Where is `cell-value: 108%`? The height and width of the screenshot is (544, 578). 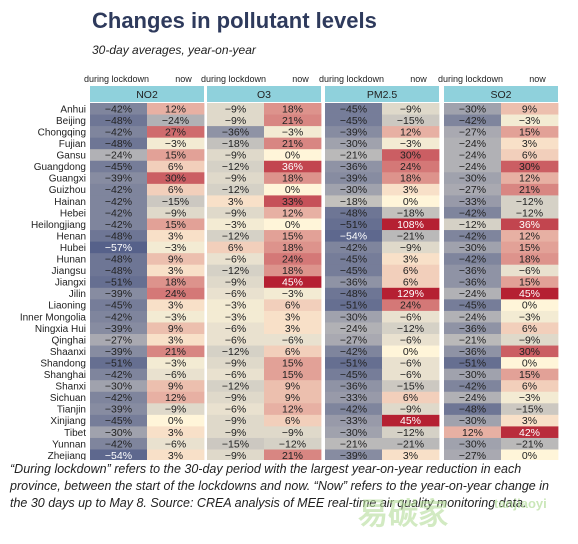 cell-value: 108% is located at coordinates (410, 225).